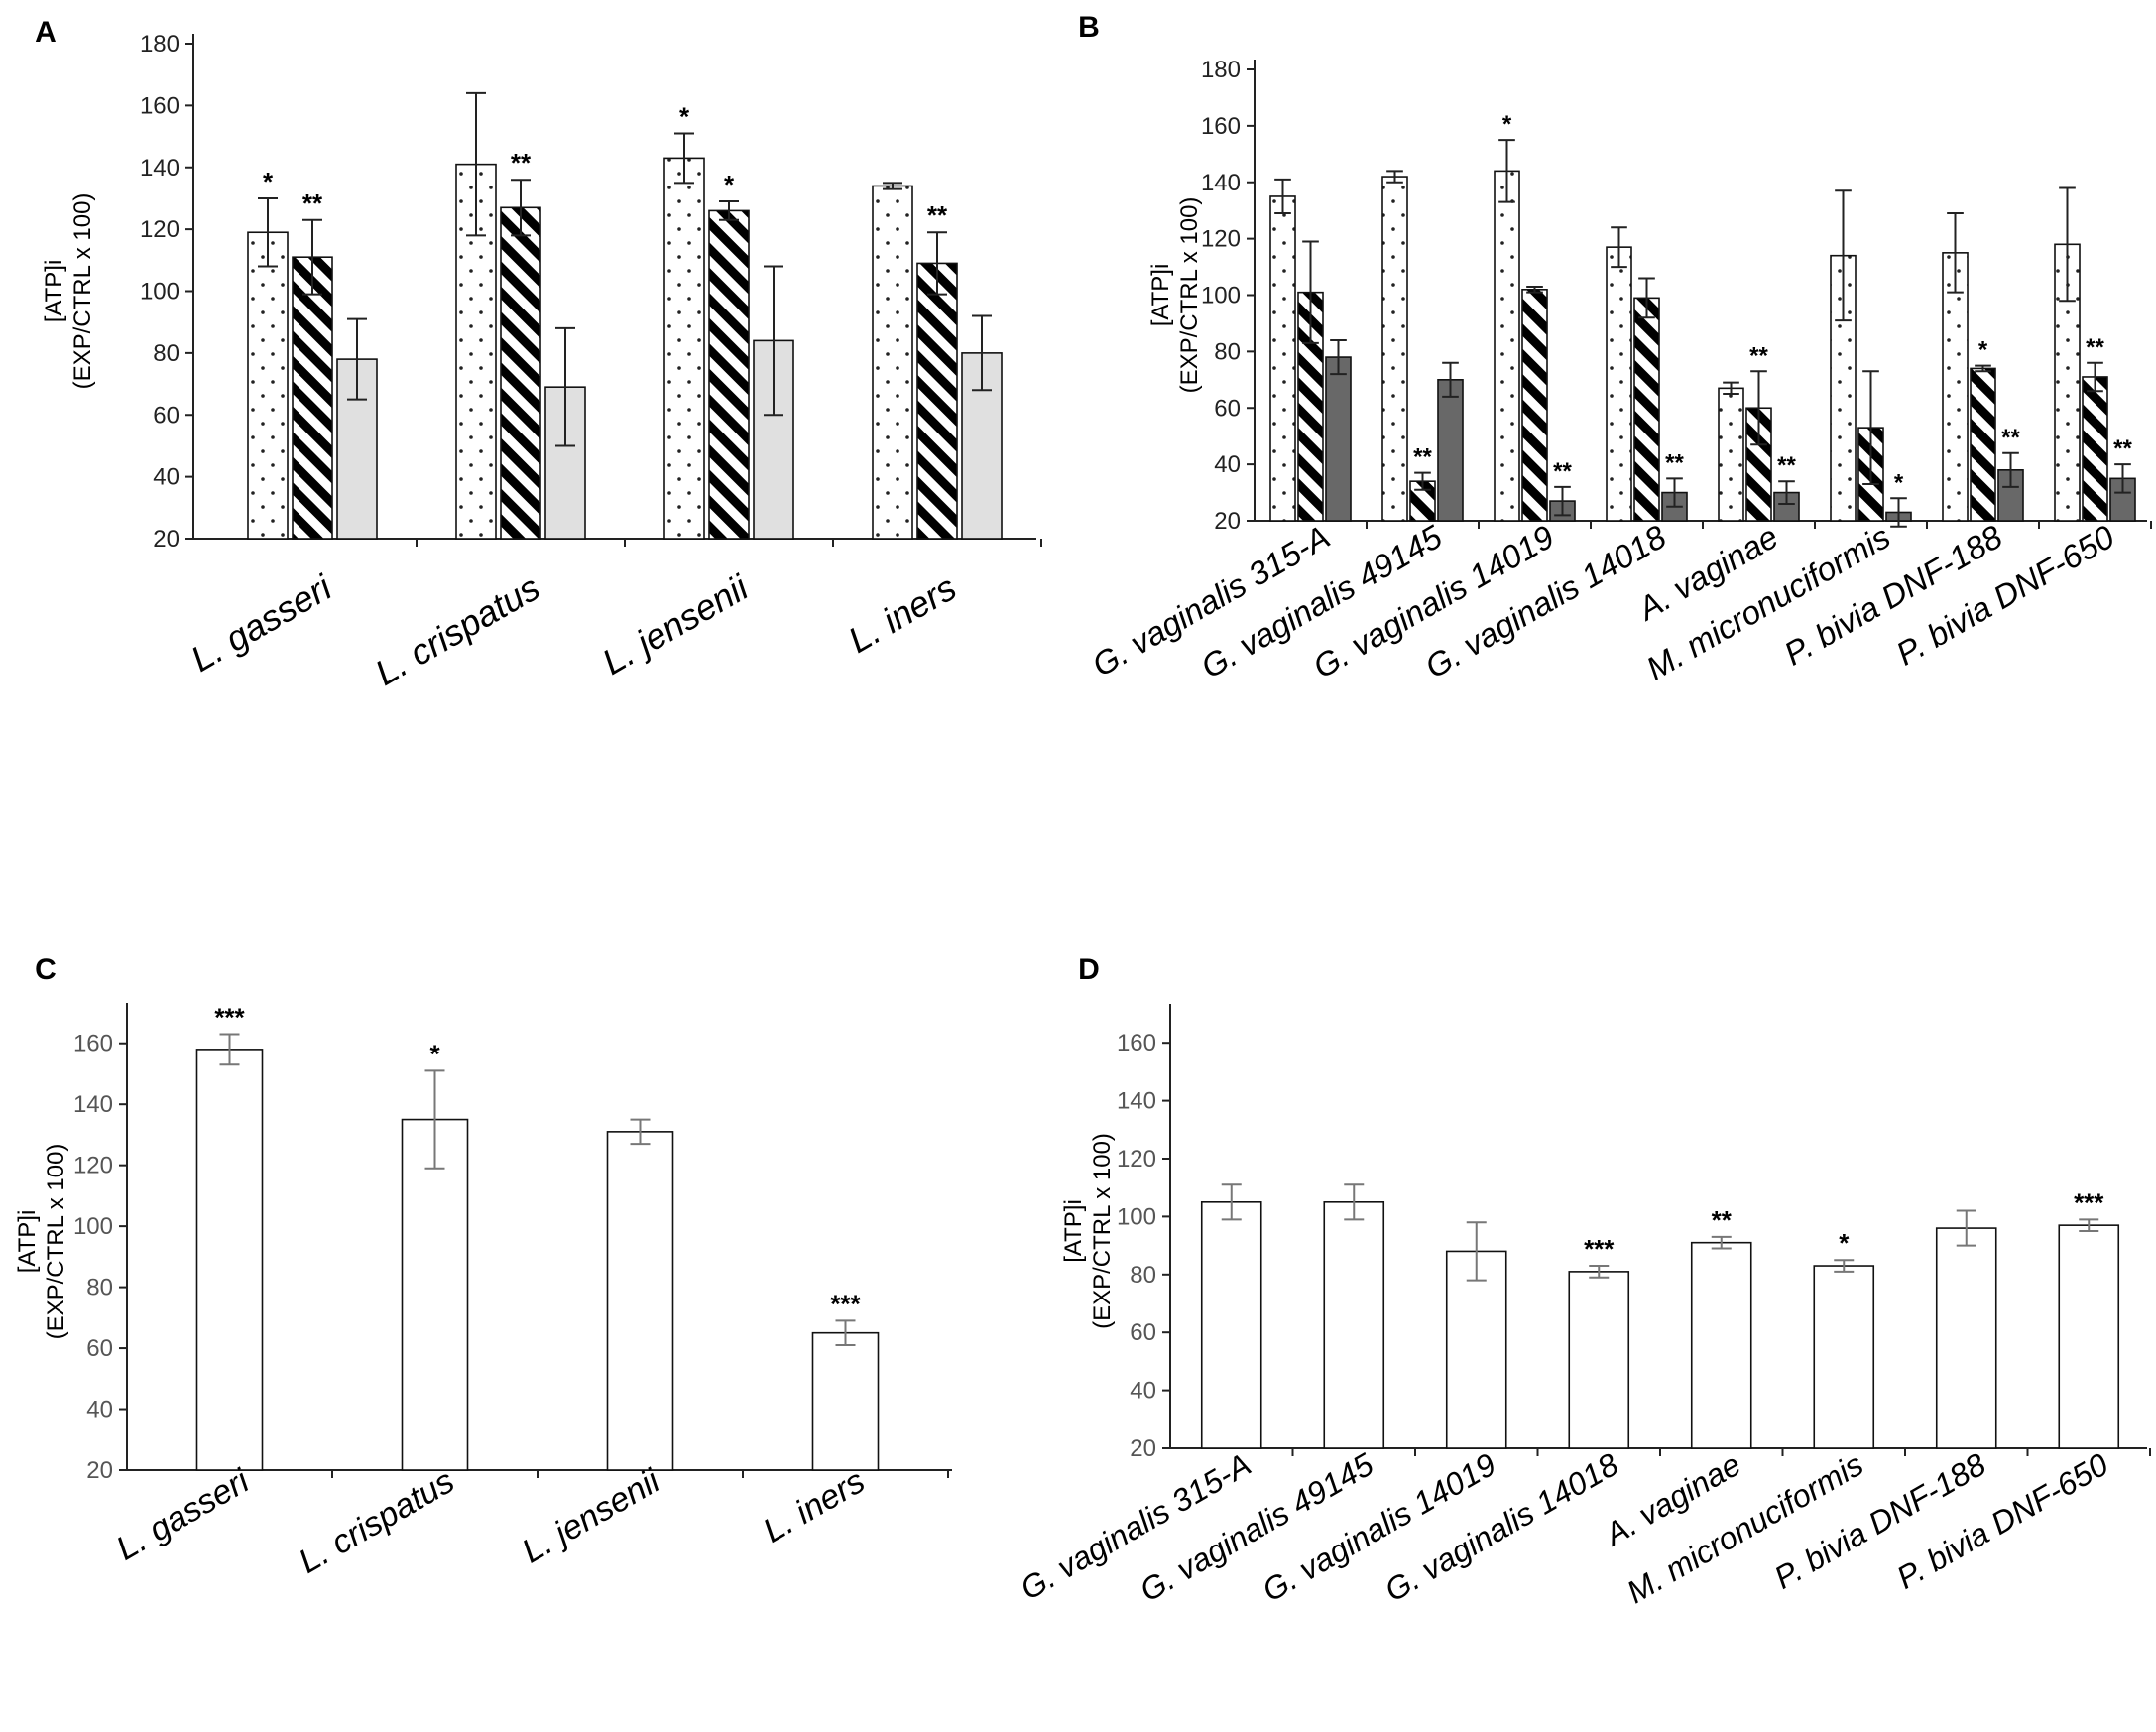 Image resolution: width=2156 pixels, height=1732 pixels. What do you see at coordinates (377, 1521) in the screenshot?
I see `x-tick-label: L. crispatus` at bounding box center [377, 1521].